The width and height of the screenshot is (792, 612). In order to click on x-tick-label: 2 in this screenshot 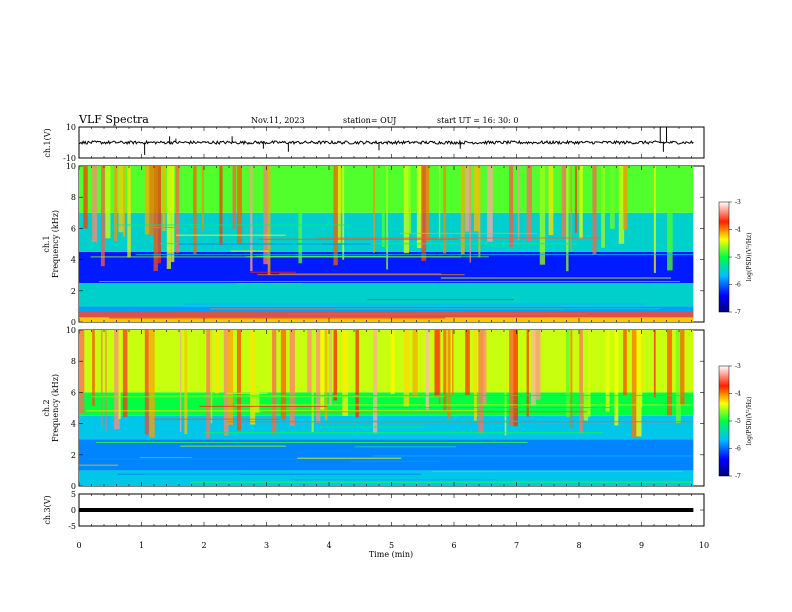, I will do `click(203, 545)`.